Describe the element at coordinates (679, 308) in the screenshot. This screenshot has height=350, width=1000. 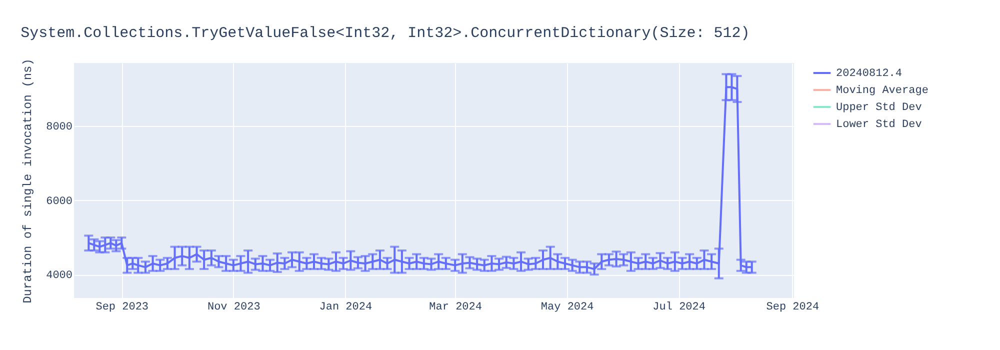
I see `x-tick-label: Jul 2024` at that location.